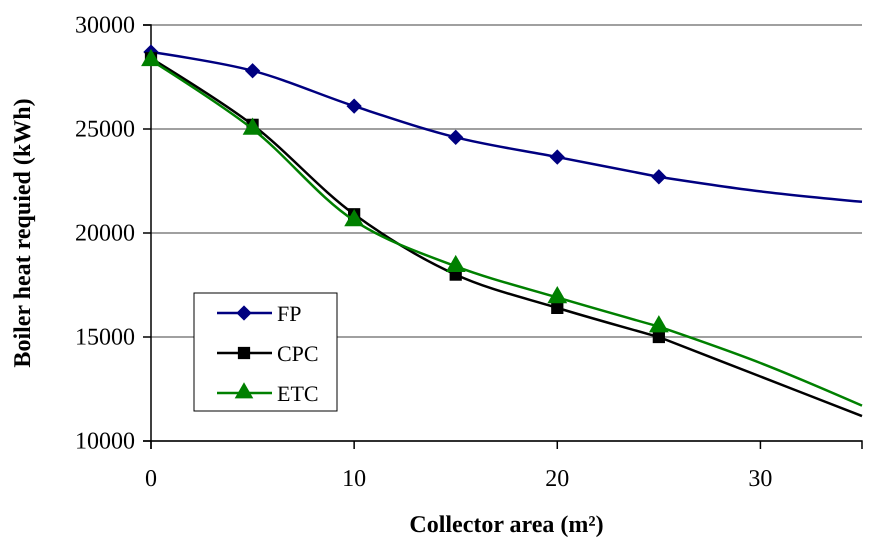  What do you see at coordinates (105, 233) in the screenshot?
I see `y-tick-label: 20000` at bounding box center [105, 233].